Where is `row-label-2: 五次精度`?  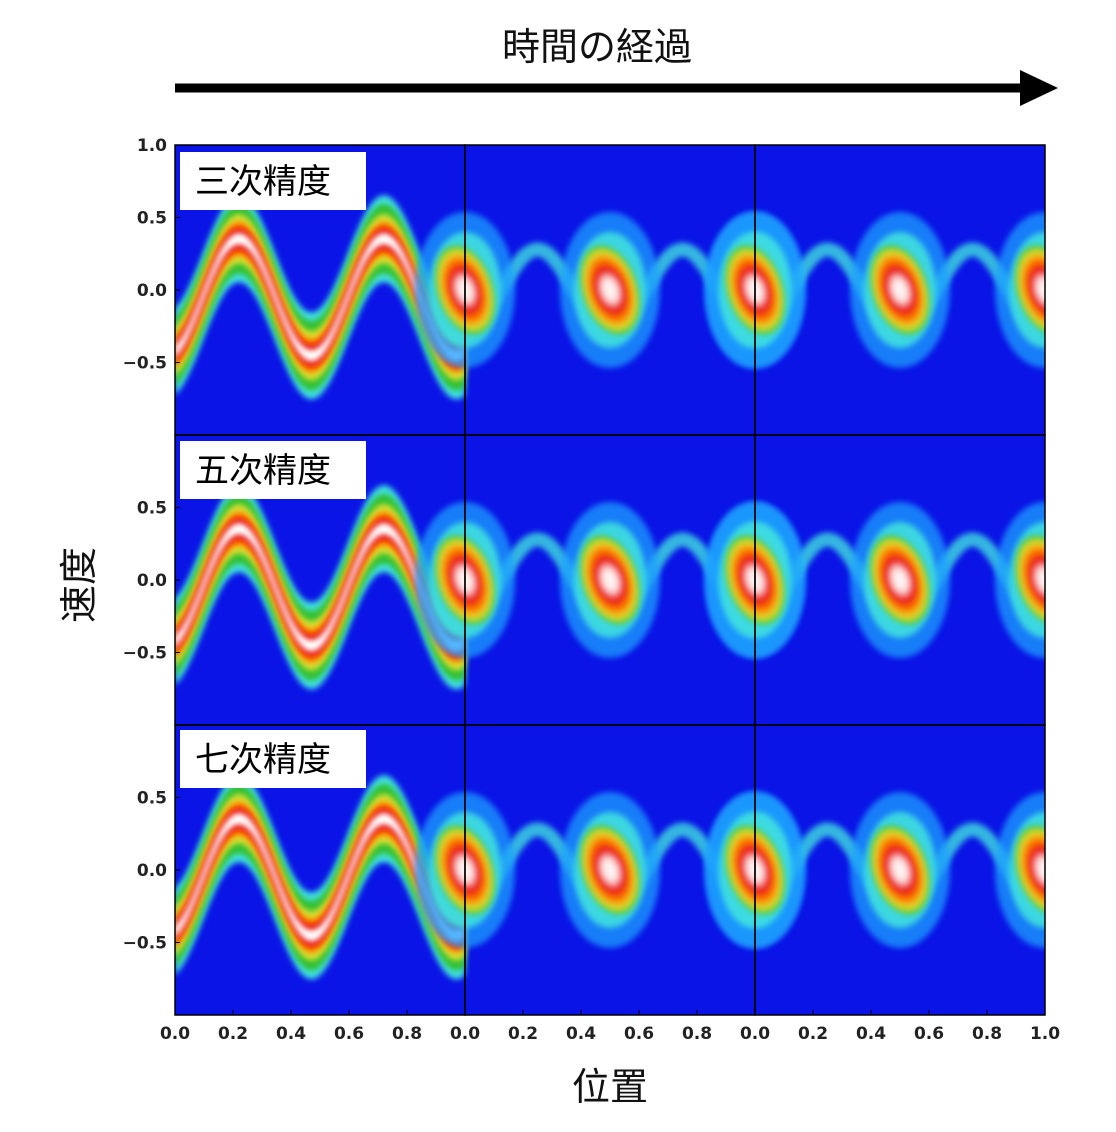 row-label-2: 五次精度 is located at coordinates (273, 470).